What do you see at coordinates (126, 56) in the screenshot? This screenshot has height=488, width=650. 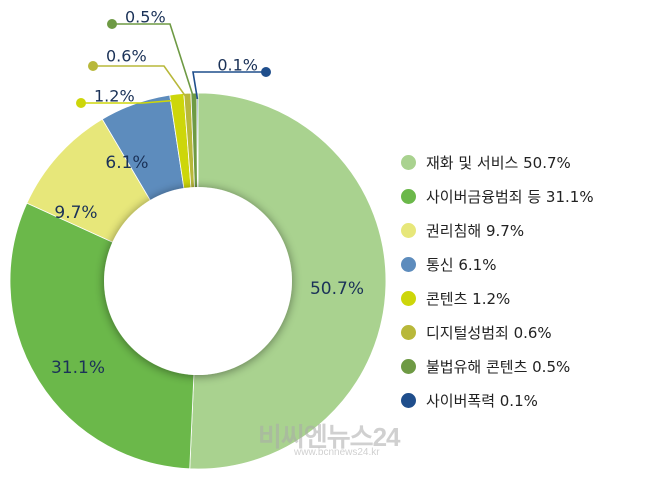 I see `value-label-디지털성범죄: 0.6%` at bounding box center [126, 56].